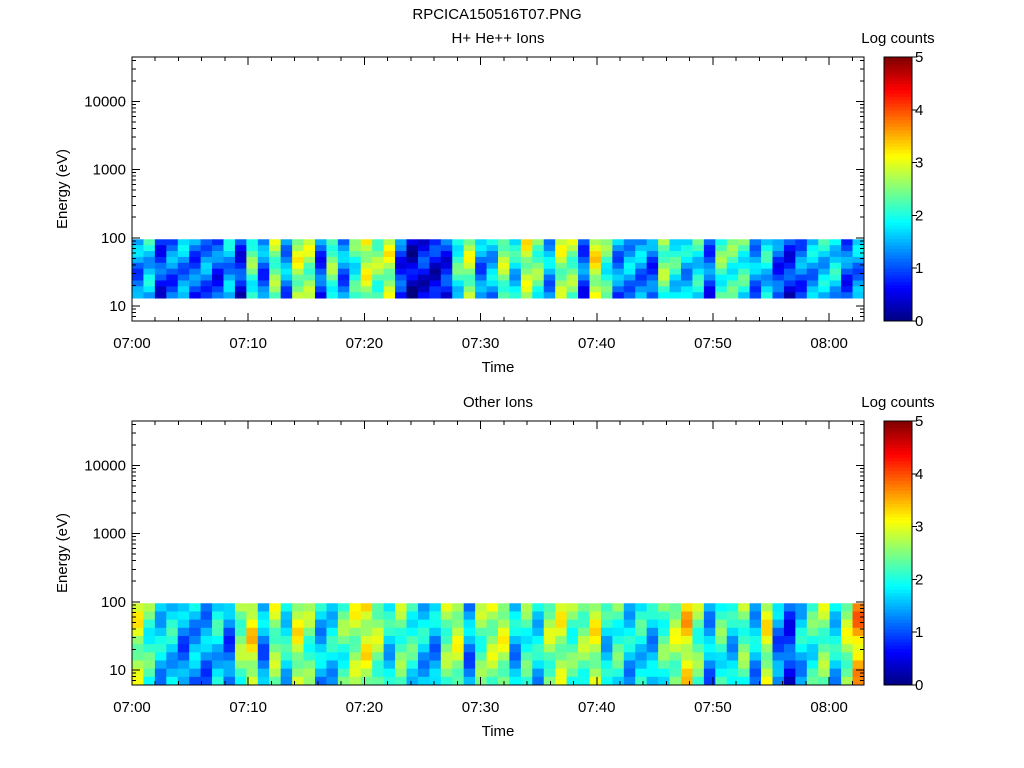  What do you see at coordinates (117, 306) in the screenshot?
I see `y-tick-label: 10` at bounding box center [117, 306].